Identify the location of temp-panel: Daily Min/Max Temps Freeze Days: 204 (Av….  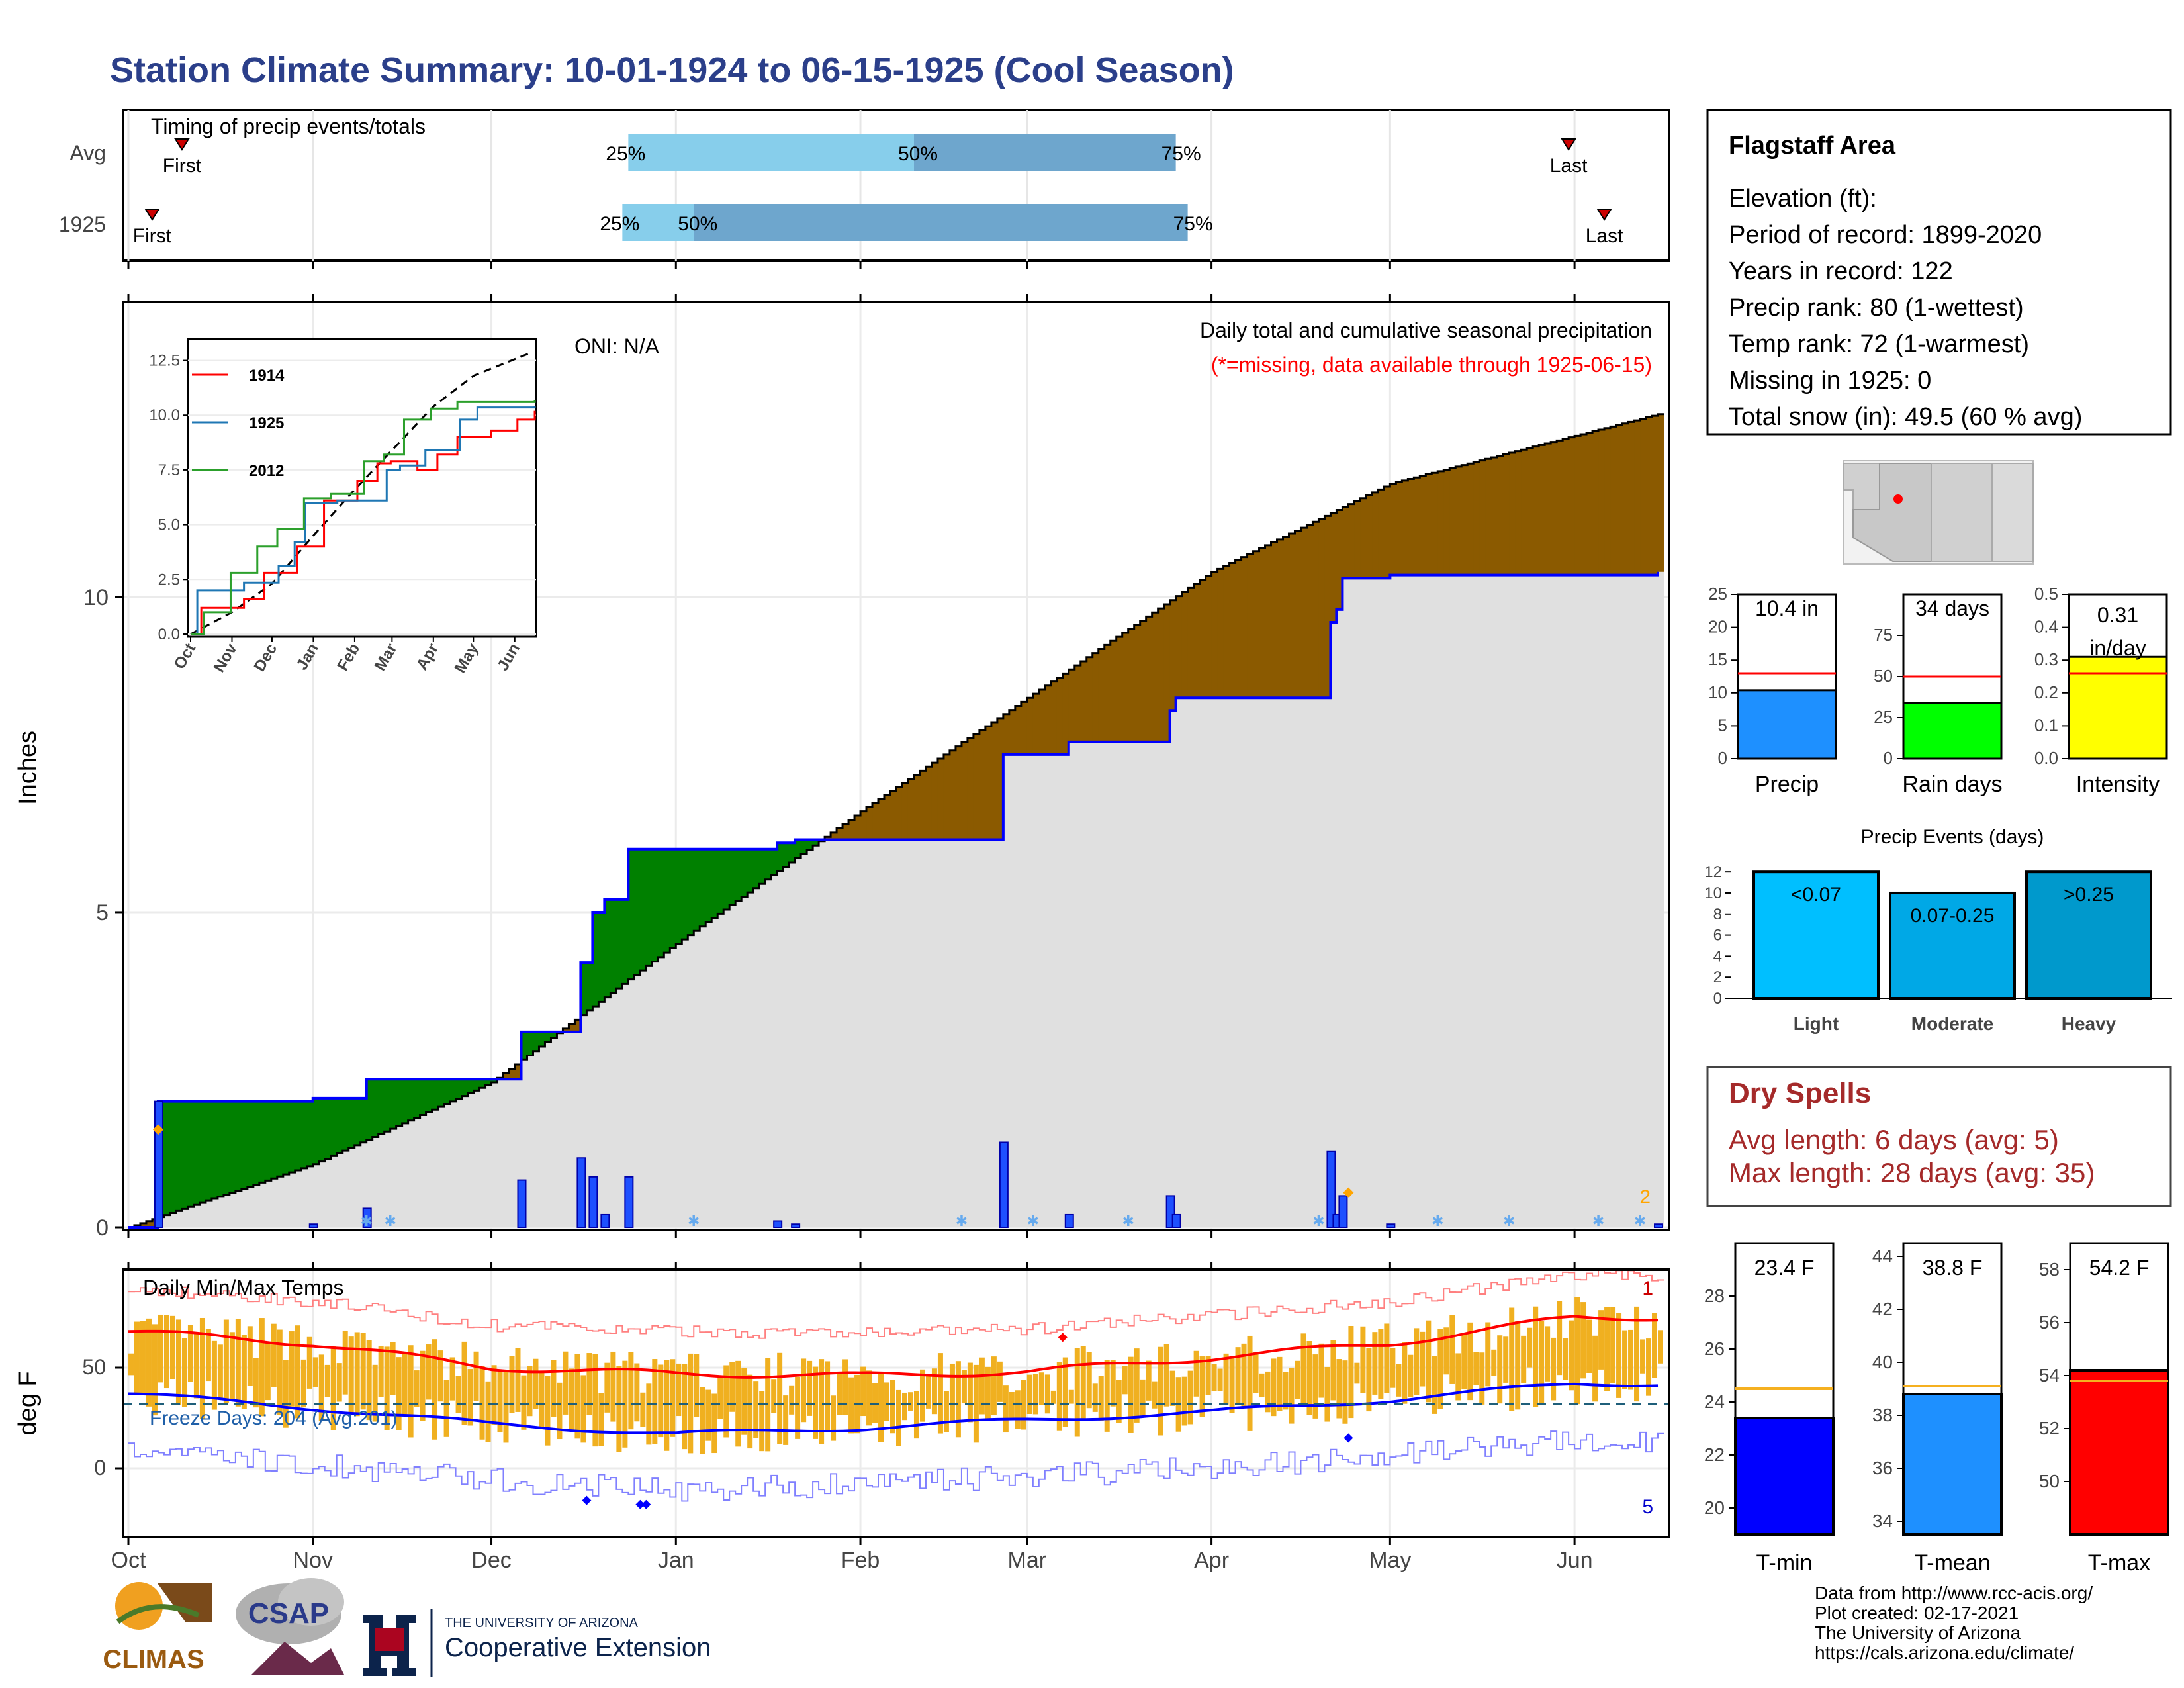
(842, 1403).